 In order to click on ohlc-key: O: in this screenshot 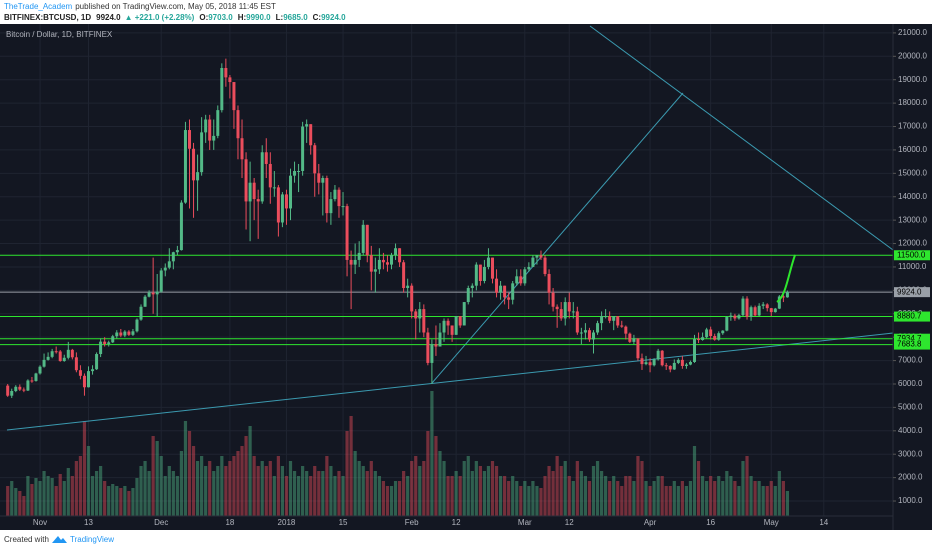, I will do `click(203, 17)`.